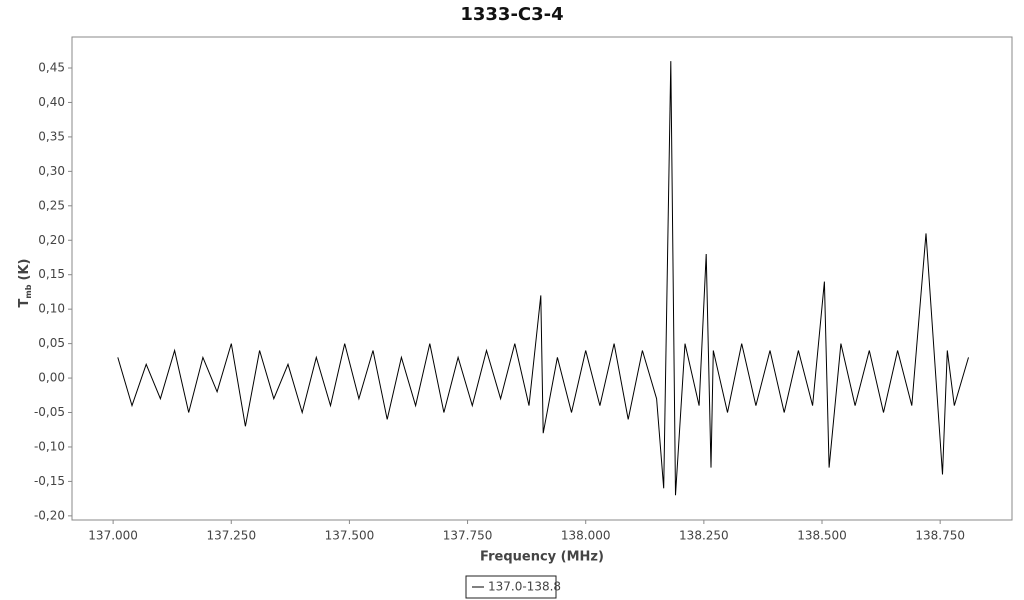 This screenshot has height=600, width=1024. I want to click on x-tick-label: 138.000, so click(586, 536).